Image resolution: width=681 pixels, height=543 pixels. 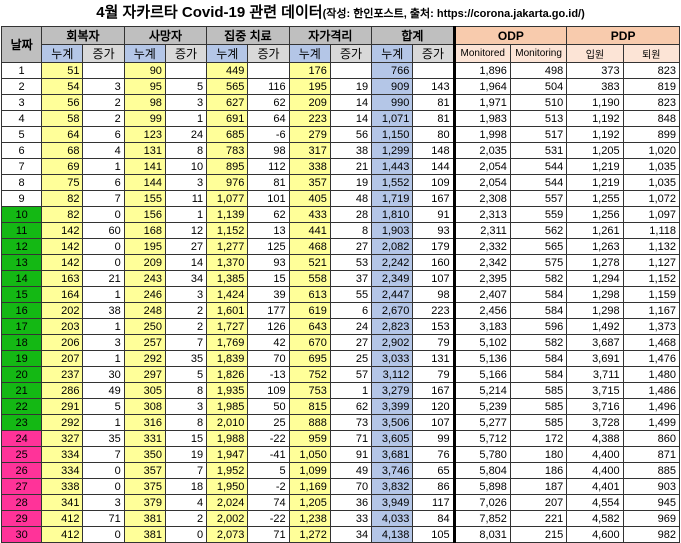 I want to click on value-cell: 48, so click(x=351, y=198).